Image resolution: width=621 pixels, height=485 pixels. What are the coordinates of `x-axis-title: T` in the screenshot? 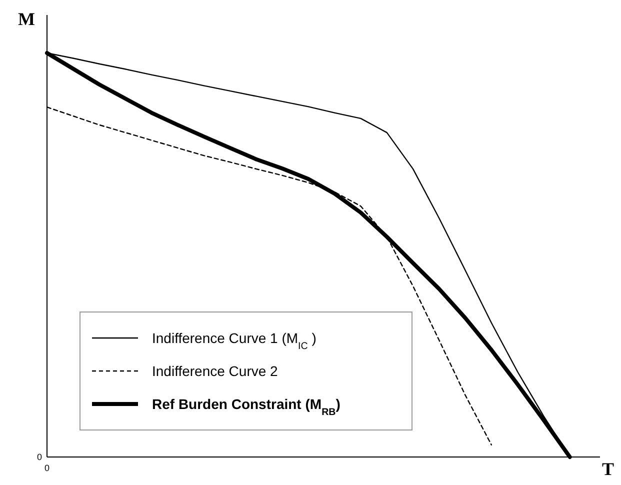 It's located at (608, 469).